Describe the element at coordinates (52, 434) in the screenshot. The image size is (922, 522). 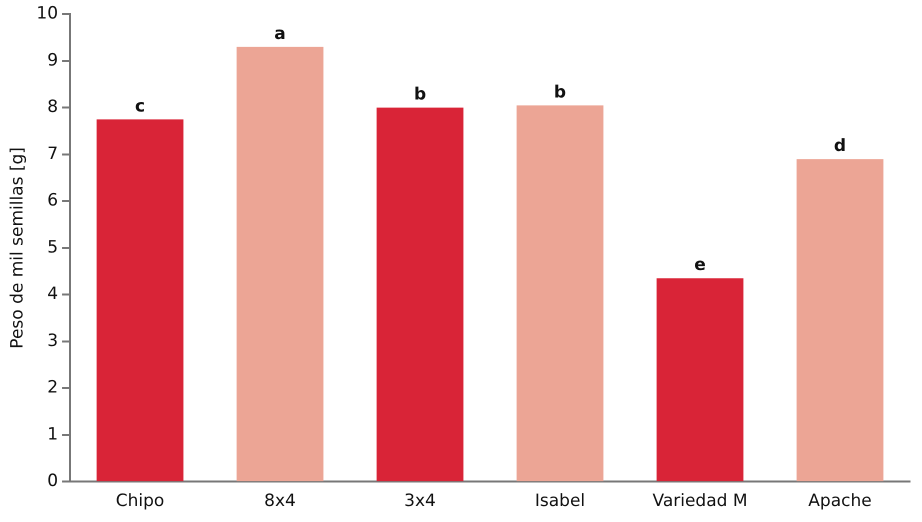
I see `y-tick-label: 1` at that location.